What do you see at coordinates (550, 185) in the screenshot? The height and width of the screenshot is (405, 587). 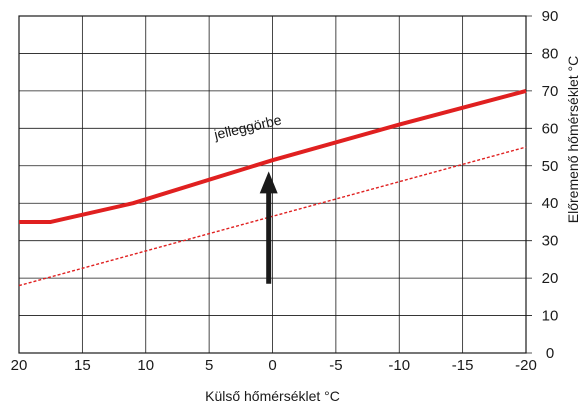 I see `y-tick-labels: 0 10 20 30 40 50 60 70 80 90` at bounding box center [550, 185].